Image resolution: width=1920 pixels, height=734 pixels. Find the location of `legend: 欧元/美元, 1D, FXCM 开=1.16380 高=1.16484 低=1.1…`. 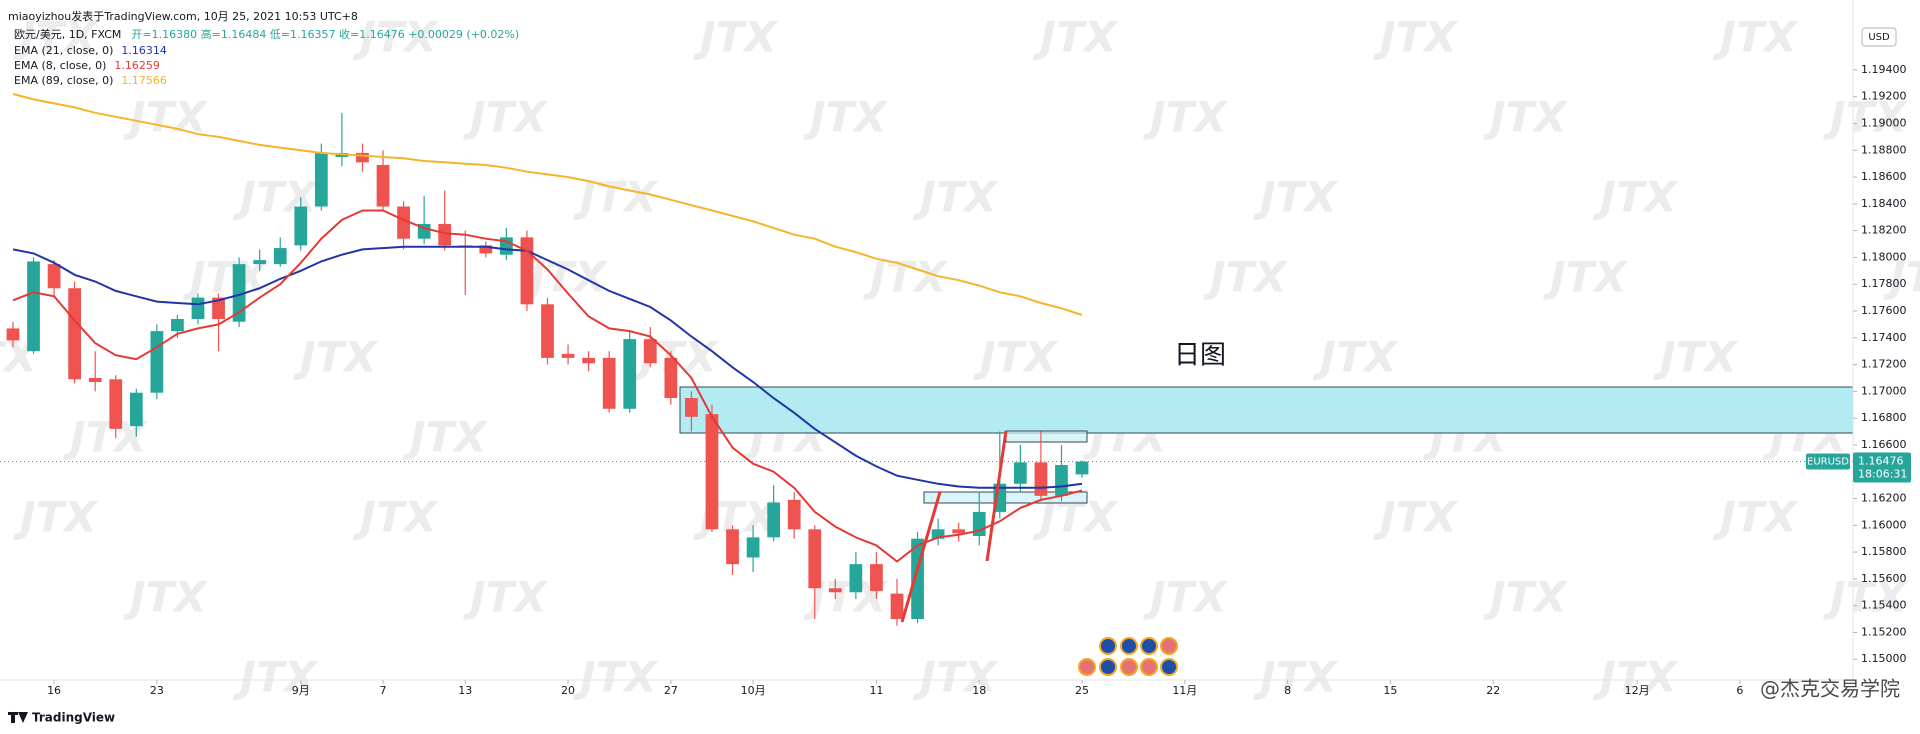

legend: 欧元/美元, 1D, FXCM 开=1.16380 高=1.16484 低=1.1… is located at coordinates (266, 34).